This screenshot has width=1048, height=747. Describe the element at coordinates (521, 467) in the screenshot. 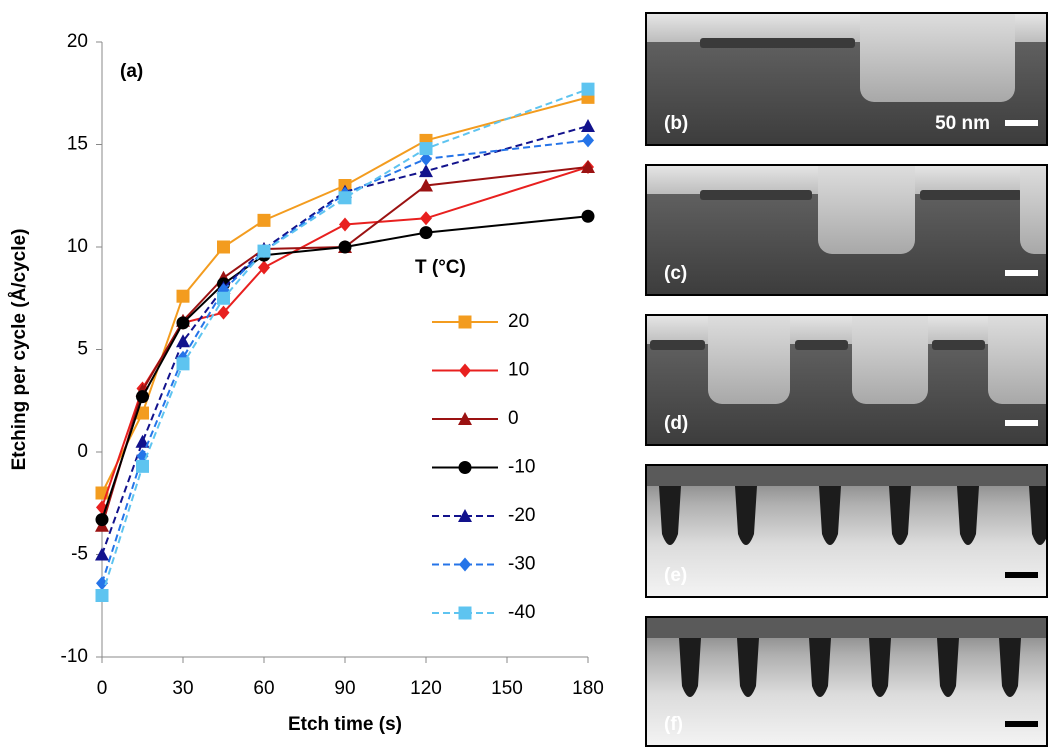

I see `legend-label: -10` at that location.